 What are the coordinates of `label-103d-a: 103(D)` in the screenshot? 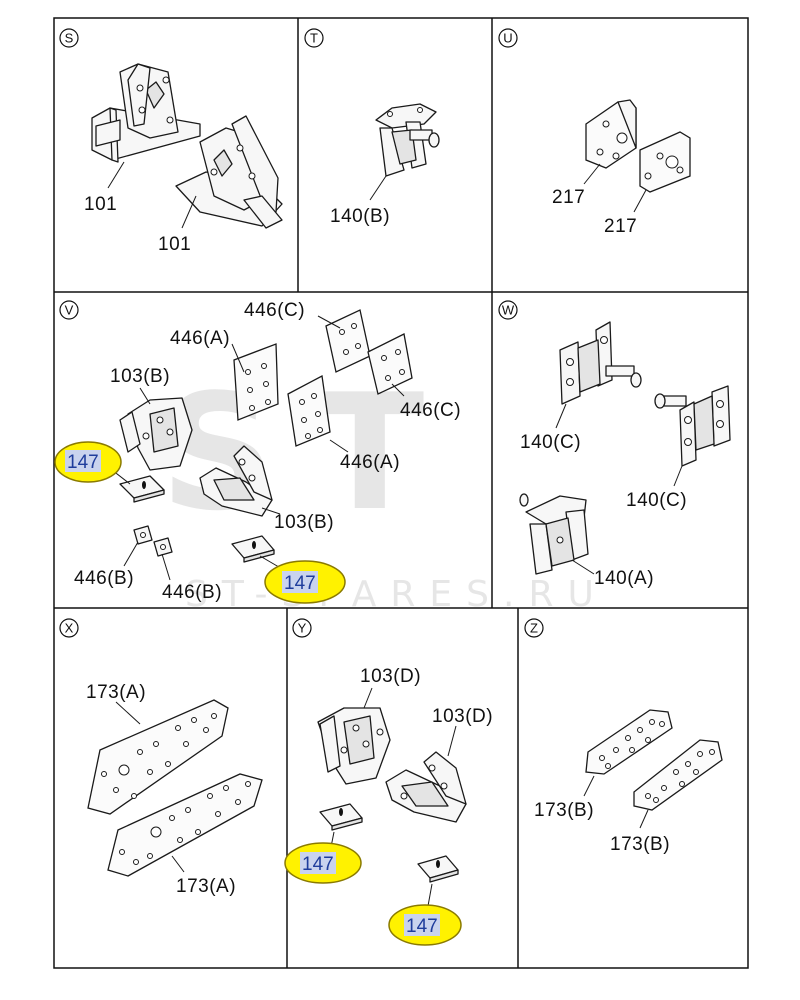 It's located at (390, 676).